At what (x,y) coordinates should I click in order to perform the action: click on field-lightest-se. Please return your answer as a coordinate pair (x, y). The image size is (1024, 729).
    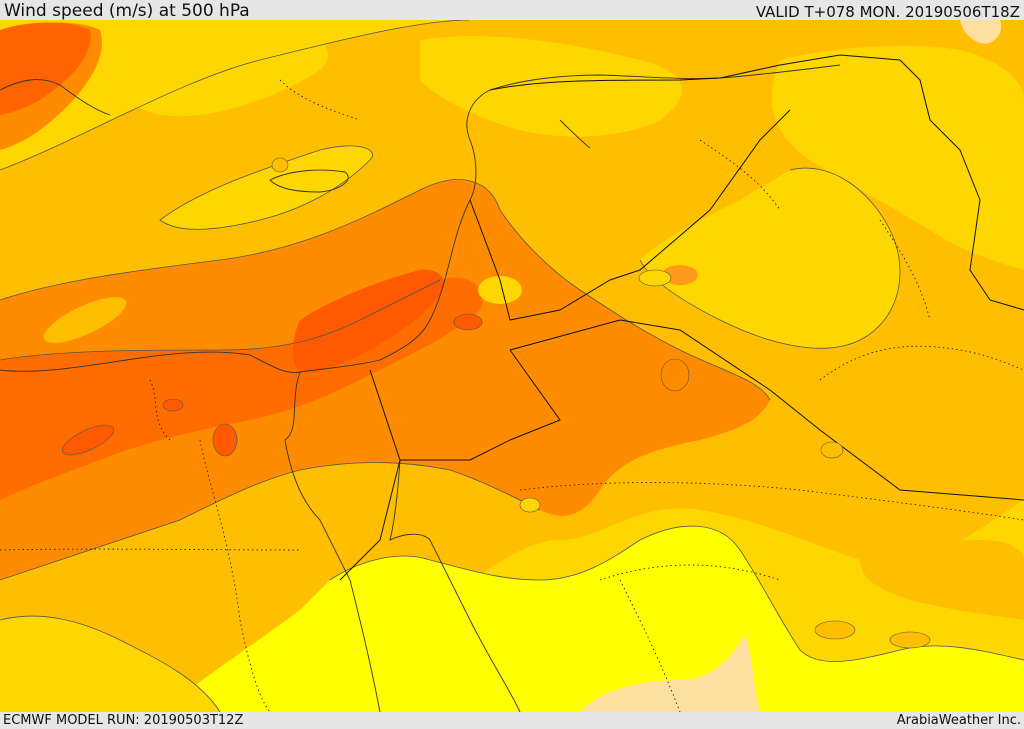
    Looking at the image, I should click on (942, 580).